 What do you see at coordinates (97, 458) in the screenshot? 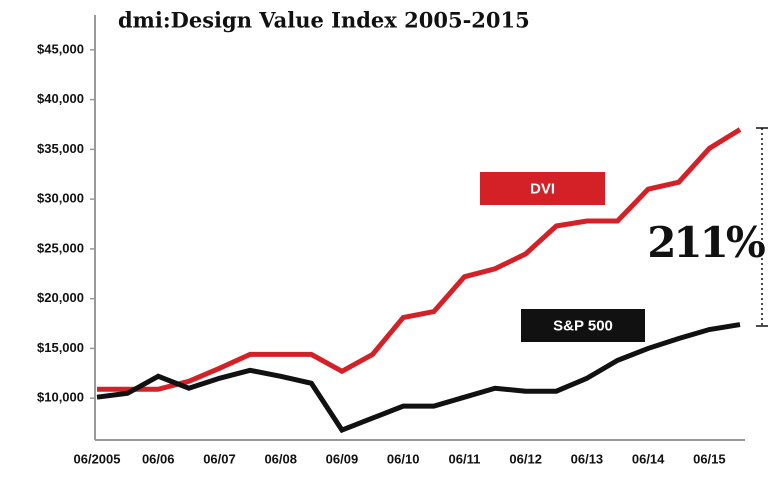
I see `x-tick-label: 06/2005` at bounding box center [97, 458].